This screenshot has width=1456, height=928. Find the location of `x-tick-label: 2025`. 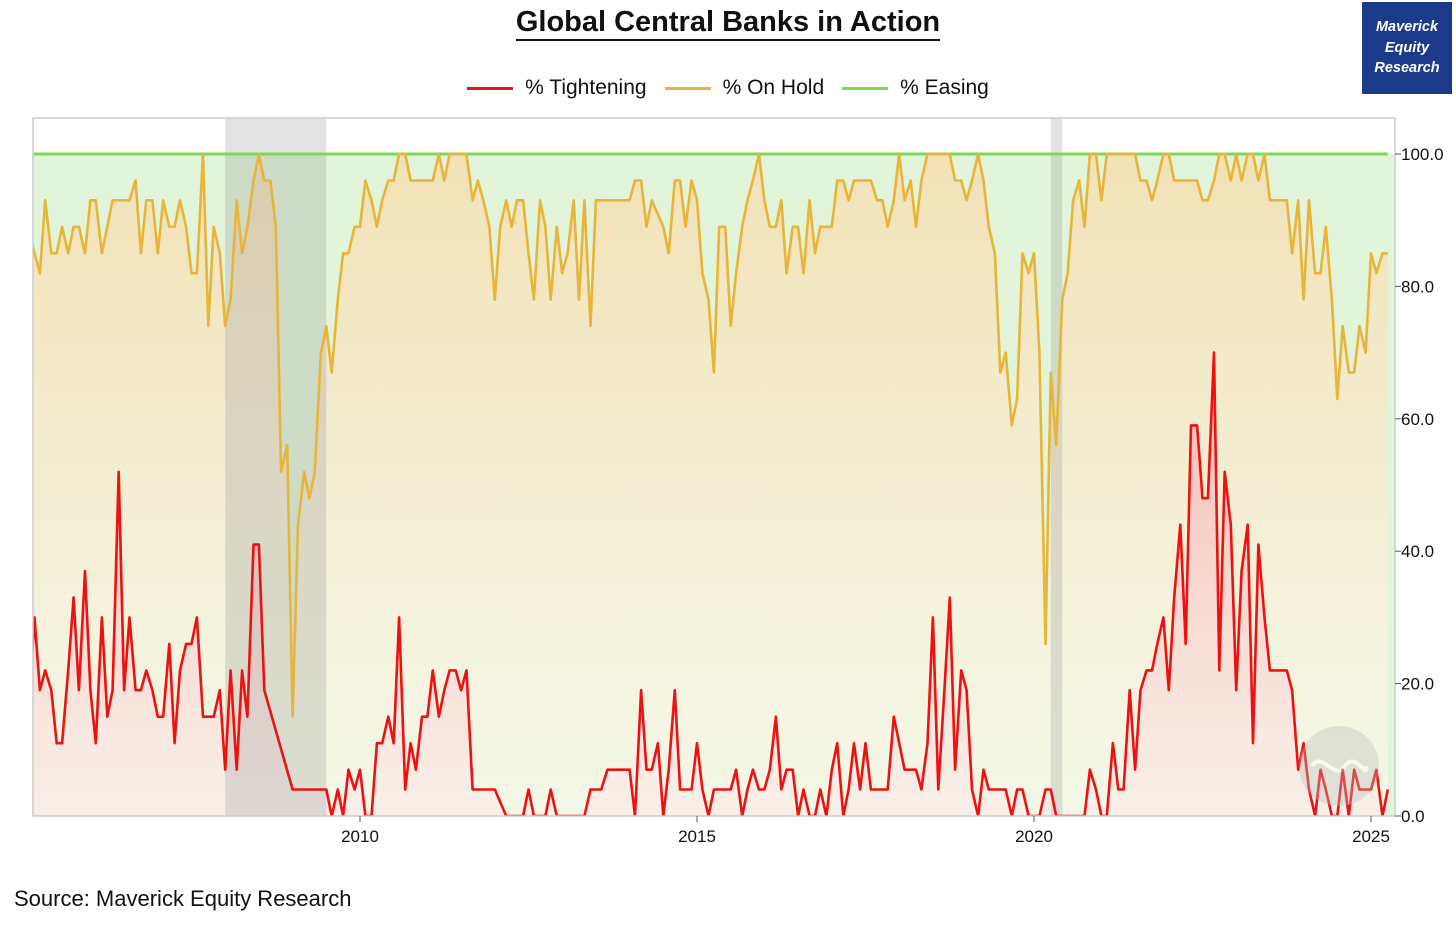

x-tick-label: 2025 is located at coordinates (1371, 836).